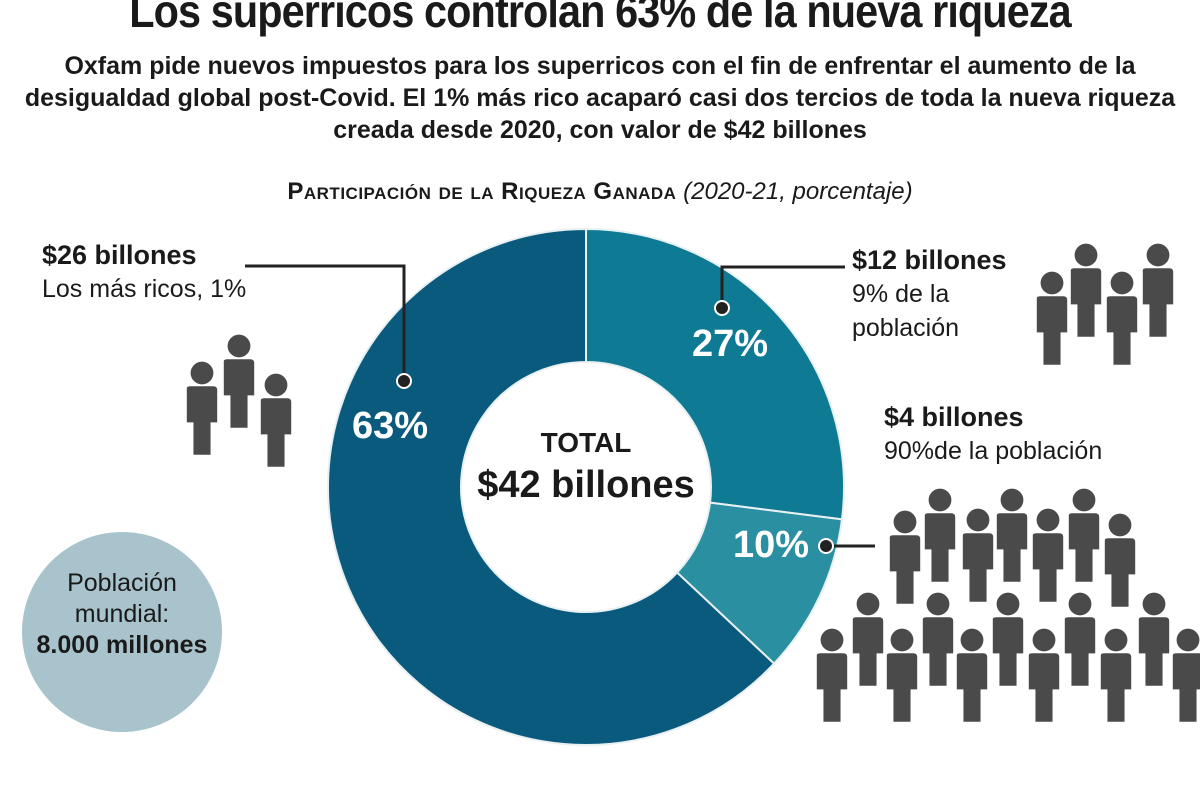 This screenshot has width=1200, height=800. I want to click on slice-label-63: 63%, so click(390, 426).